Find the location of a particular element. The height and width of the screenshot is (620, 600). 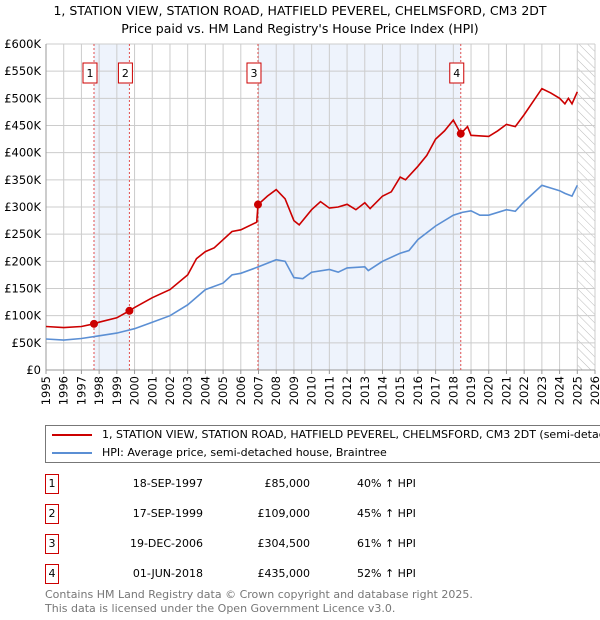

sale-price: £304,500 is located at coordinates (284, 543).